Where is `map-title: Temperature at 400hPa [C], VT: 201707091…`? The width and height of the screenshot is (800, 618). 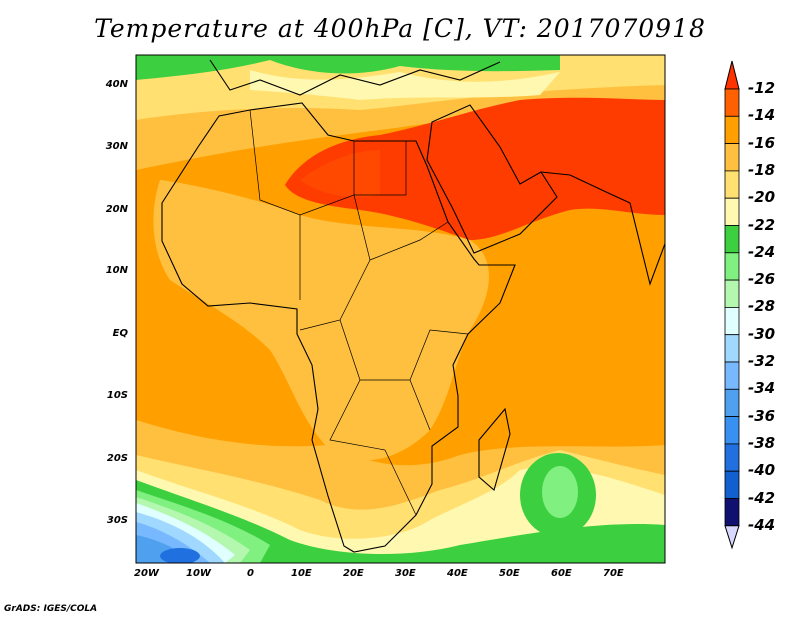 map-title: Temperature at 400hPa [C], VT: 201707091… is located at coordinates (400, 28).